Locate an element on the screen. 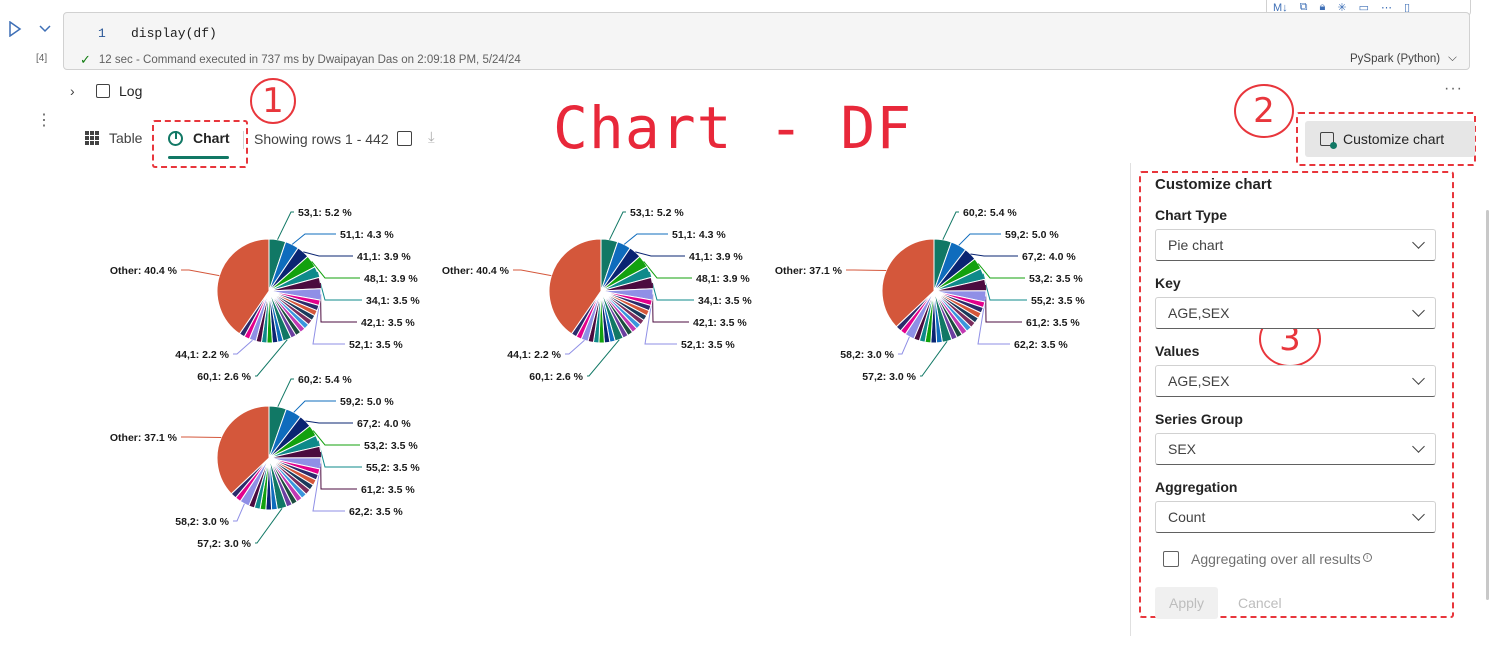 This screenshot has width=1491, height=648. slice-label: 52,1: 3.5 % is located at coordinates (376, 345).